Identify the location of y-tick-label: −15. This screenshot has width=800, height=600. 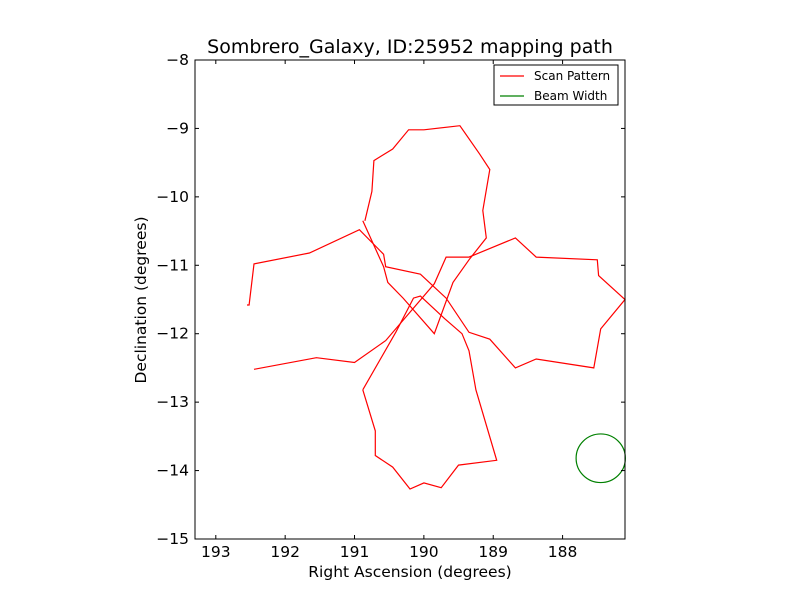
(172, 539).